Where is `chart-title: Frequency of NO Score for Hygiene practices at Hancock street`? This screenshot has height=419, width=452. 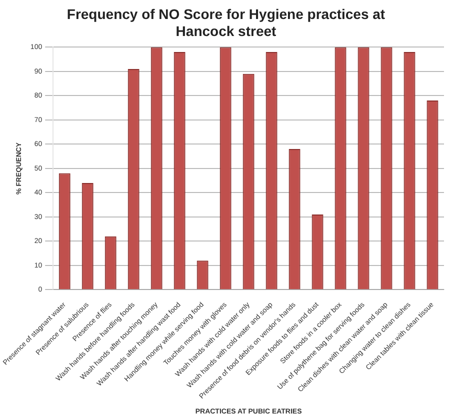
chart-title: Frequency of NO Score for Hygiene practices at Hancock street is located at coordinates (226, 23).